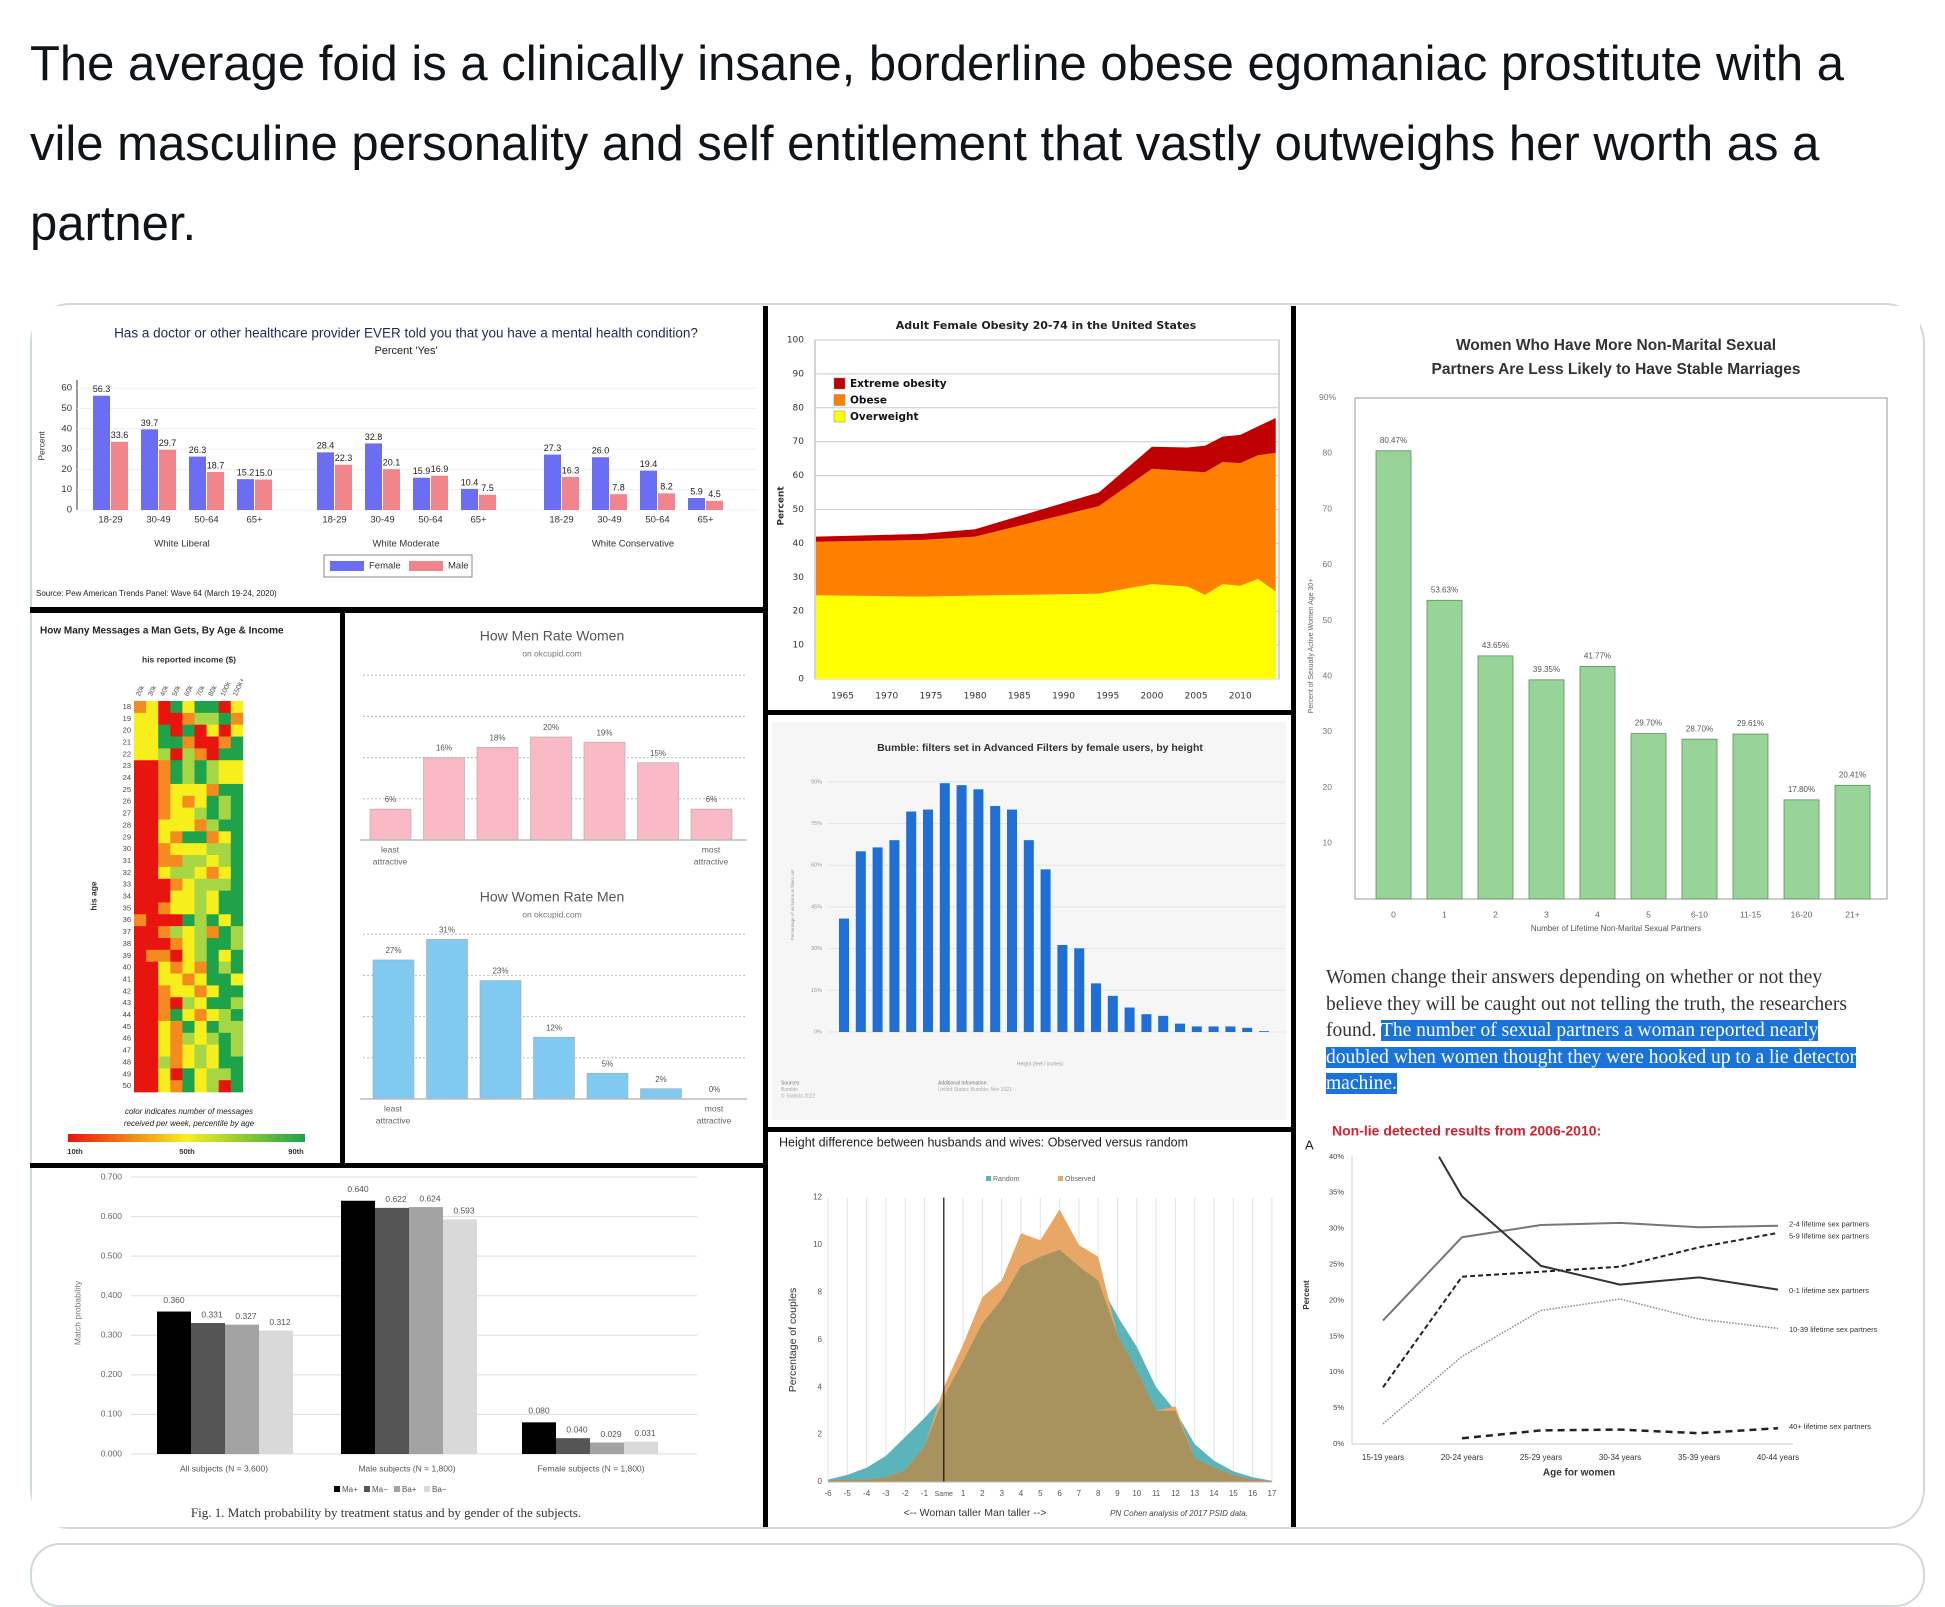  Describe the element at coordinates (464, 1211) in the screenshot. I see `data-label: 0.593` at that location.